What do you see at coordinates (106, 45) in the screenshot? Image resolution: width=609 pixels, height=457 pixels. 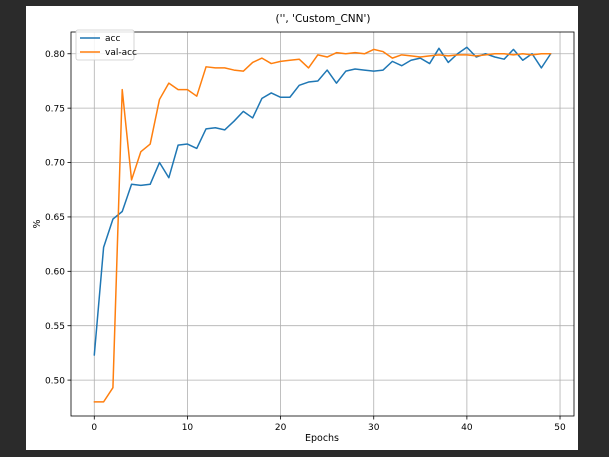 I see `legend: acc val-acc` at bounding box center [106, 45].